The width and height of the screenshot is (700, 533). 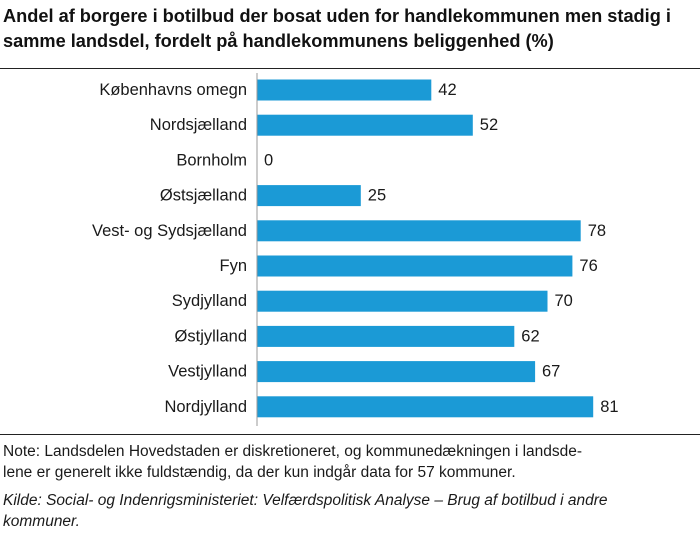 What do you see at coordinates (530, 336) in the screenshot?
I see `value-label-oestjylland: 62` at bounding box center [530, 336].